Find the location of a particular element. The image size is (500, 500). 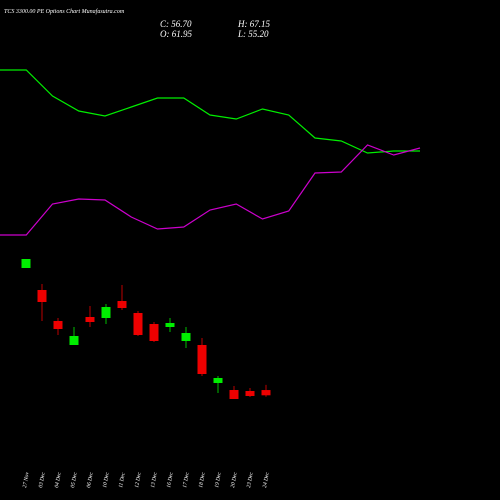

x-tick-label: 13 Dec is located at coordinates (154, 479).